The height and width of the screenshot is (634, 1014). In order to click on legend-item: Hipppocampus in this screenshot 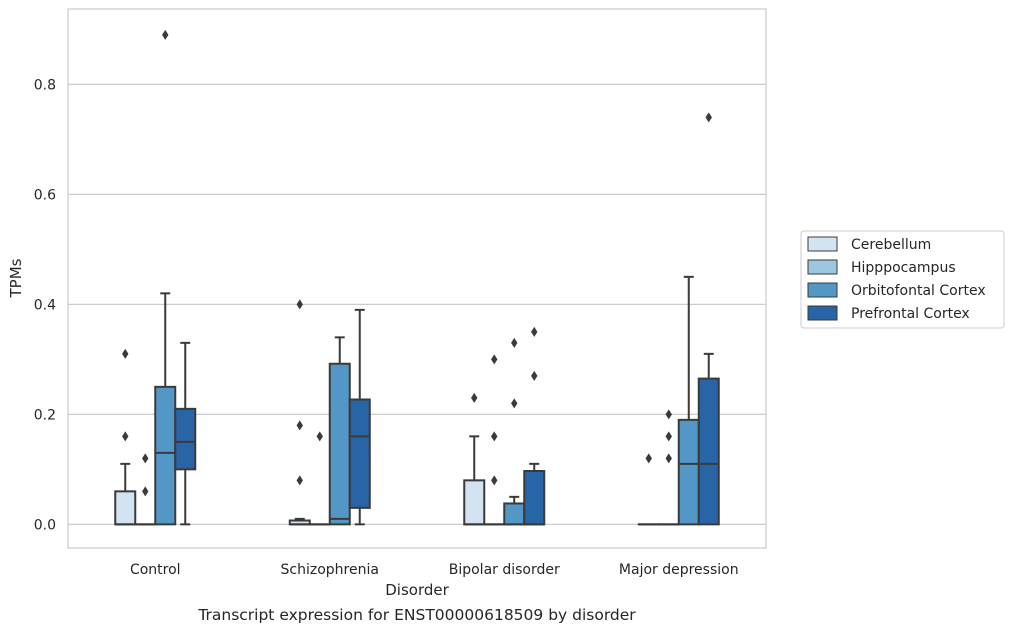, I will do `click(881, 267)`.